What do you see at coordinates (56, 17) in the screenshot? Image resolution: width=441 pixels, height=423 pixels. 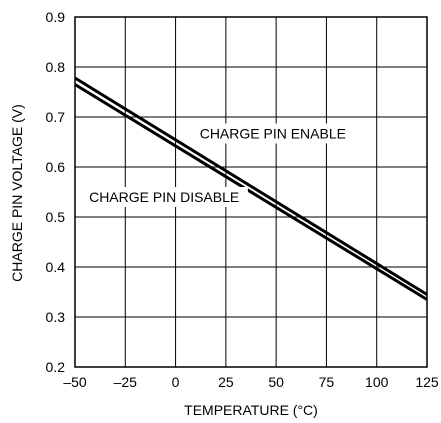 I see `y-tick-label: 0.9` at bounding box center [56, 17].